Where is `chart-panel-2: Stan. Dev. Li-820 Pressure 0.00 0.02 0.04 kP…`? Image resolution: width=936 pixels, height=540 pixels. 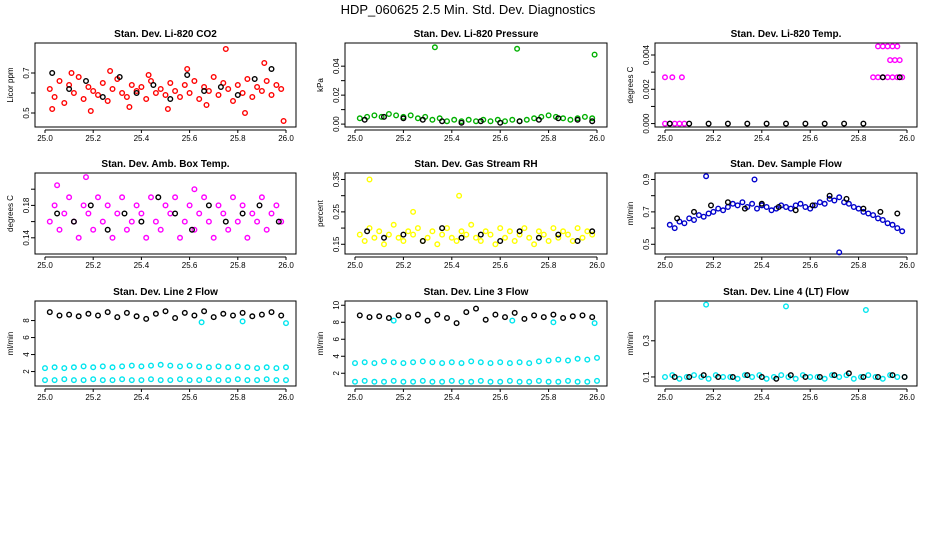
chart-panel-2: Stan. Dev. Li-820 Pressure 0.00 0.02 0.04 kP… is located at coordinates (462, 86).